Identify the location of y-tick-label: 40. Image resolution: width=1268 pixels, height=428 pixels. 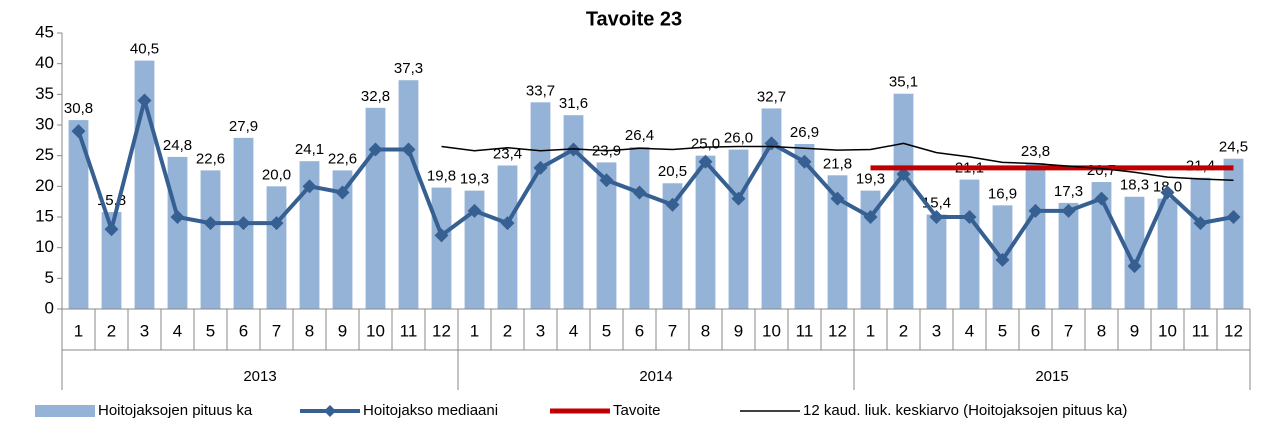
(44, 62).